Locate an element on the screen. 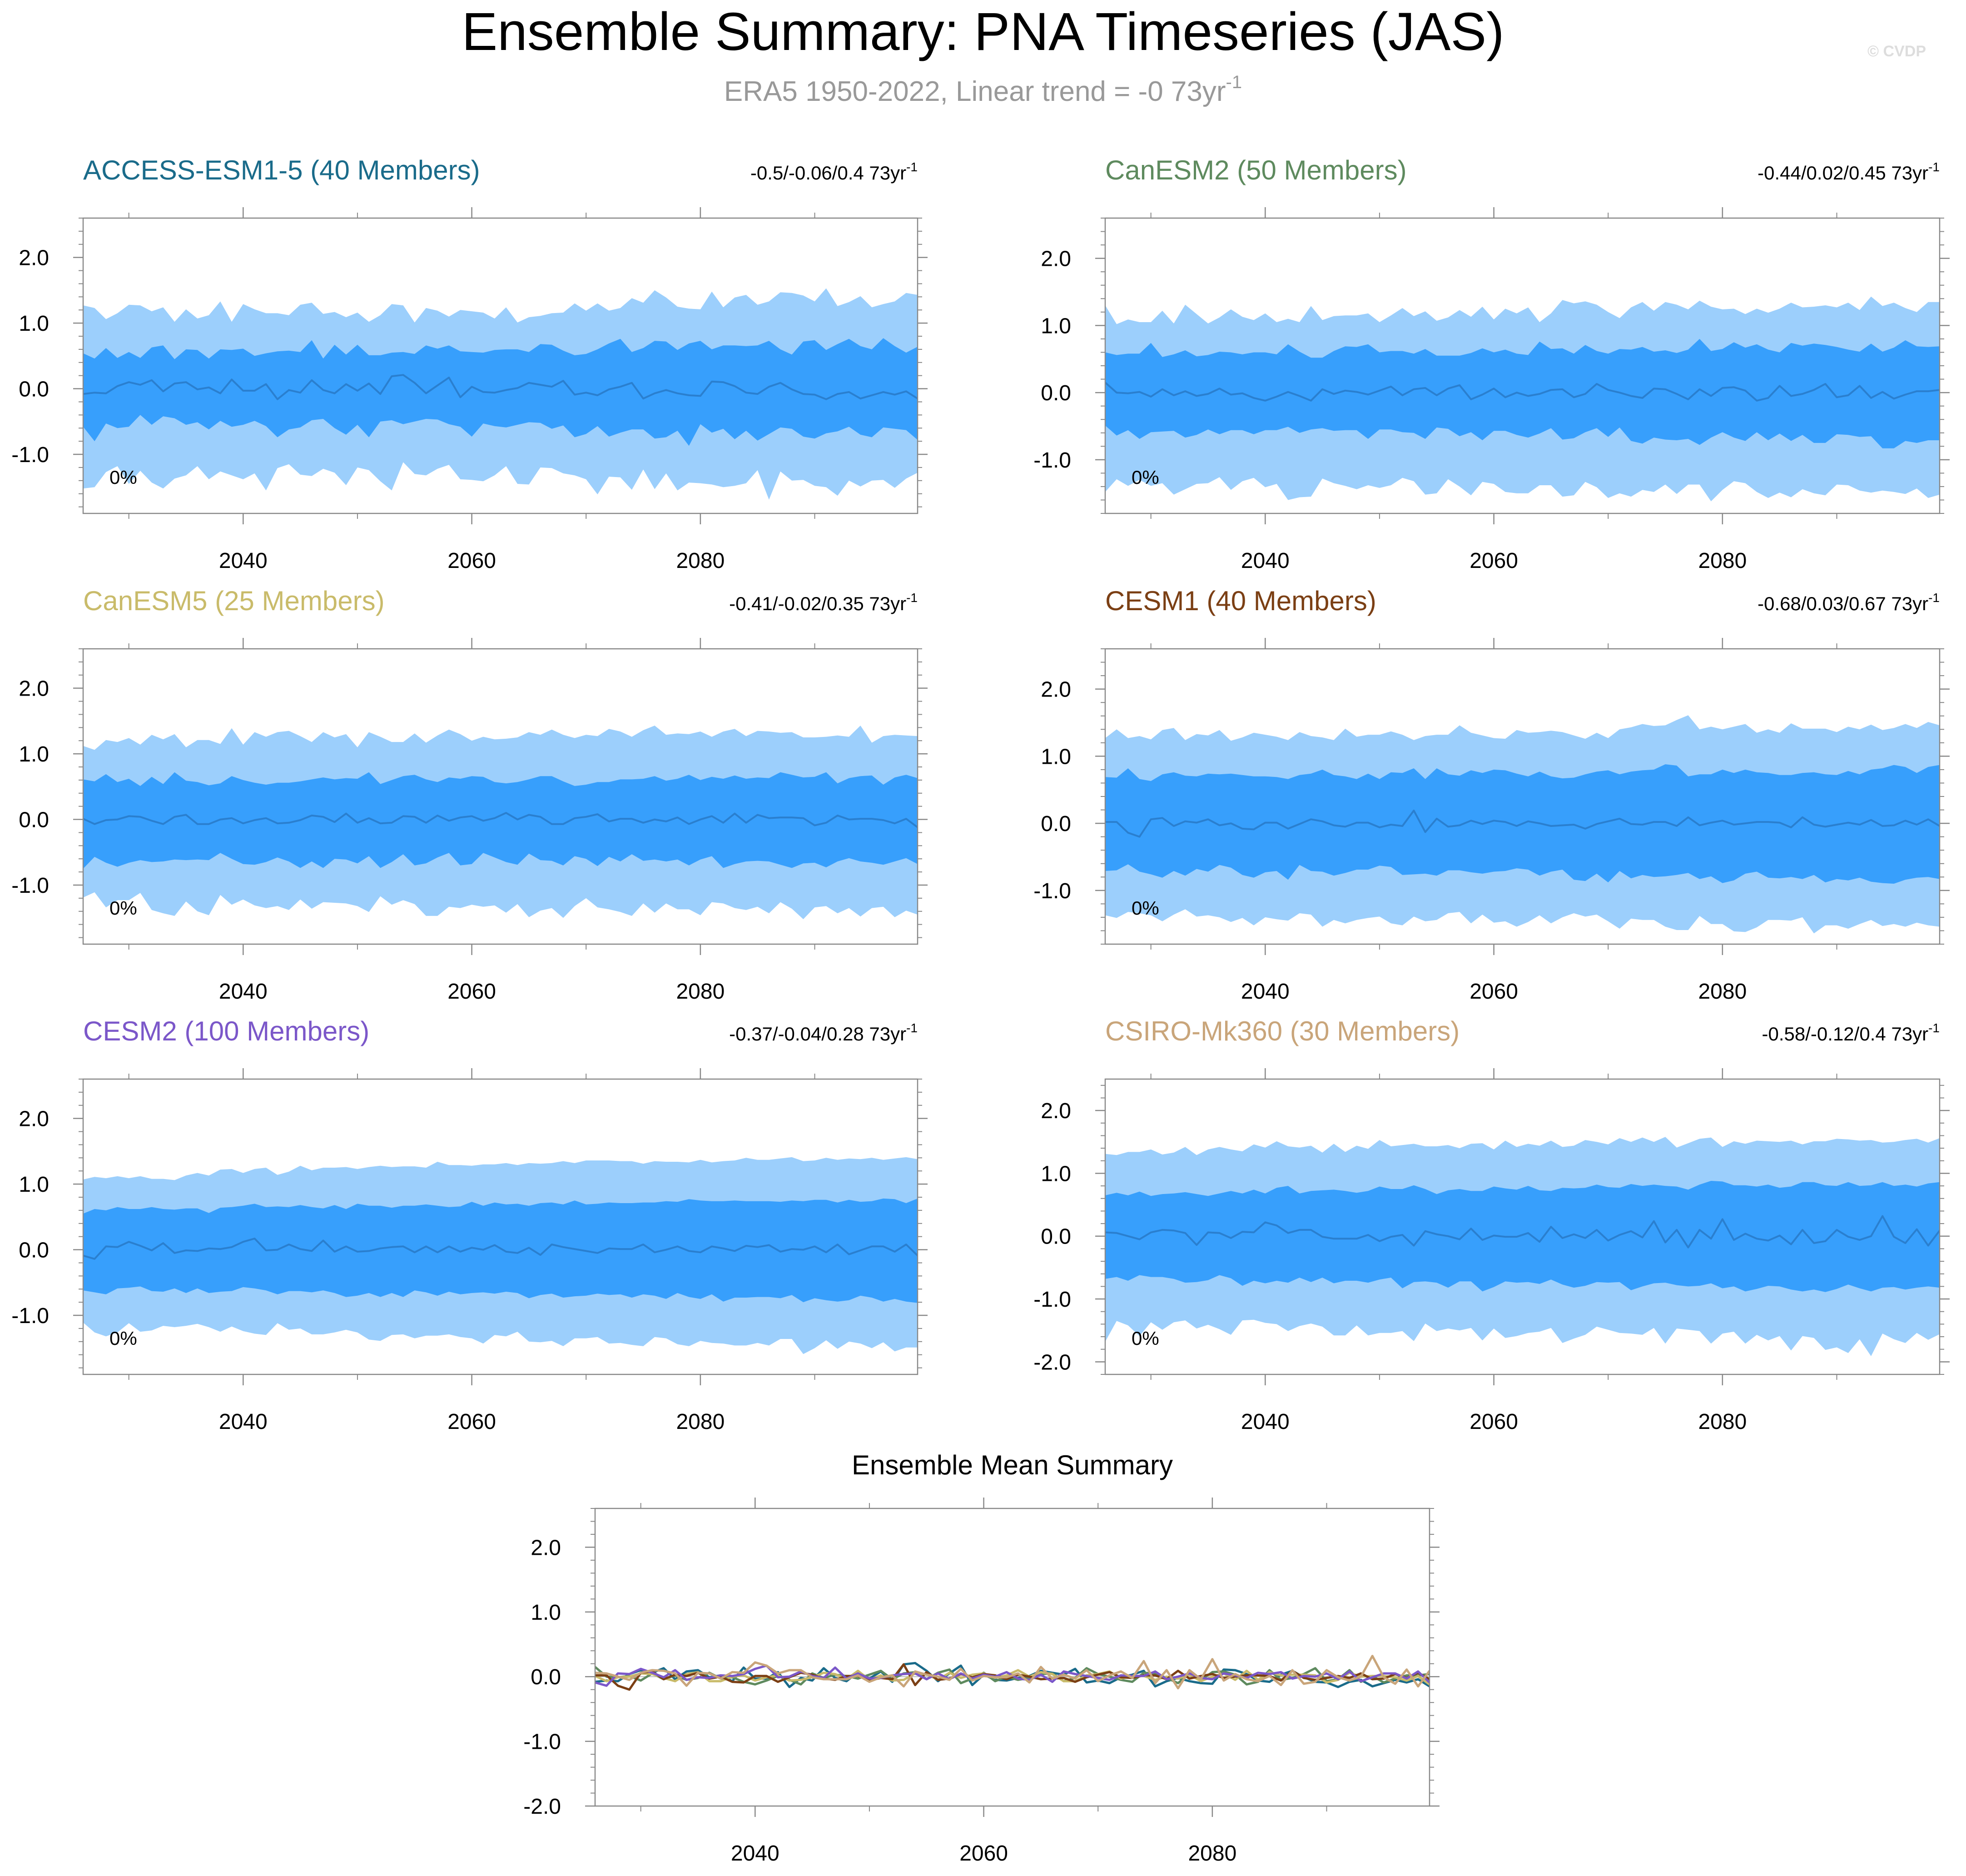 This screenshot has height=1876, width=1966. panel-title: Ensemble Mean Summary is located at coordinates (1012, 1465).